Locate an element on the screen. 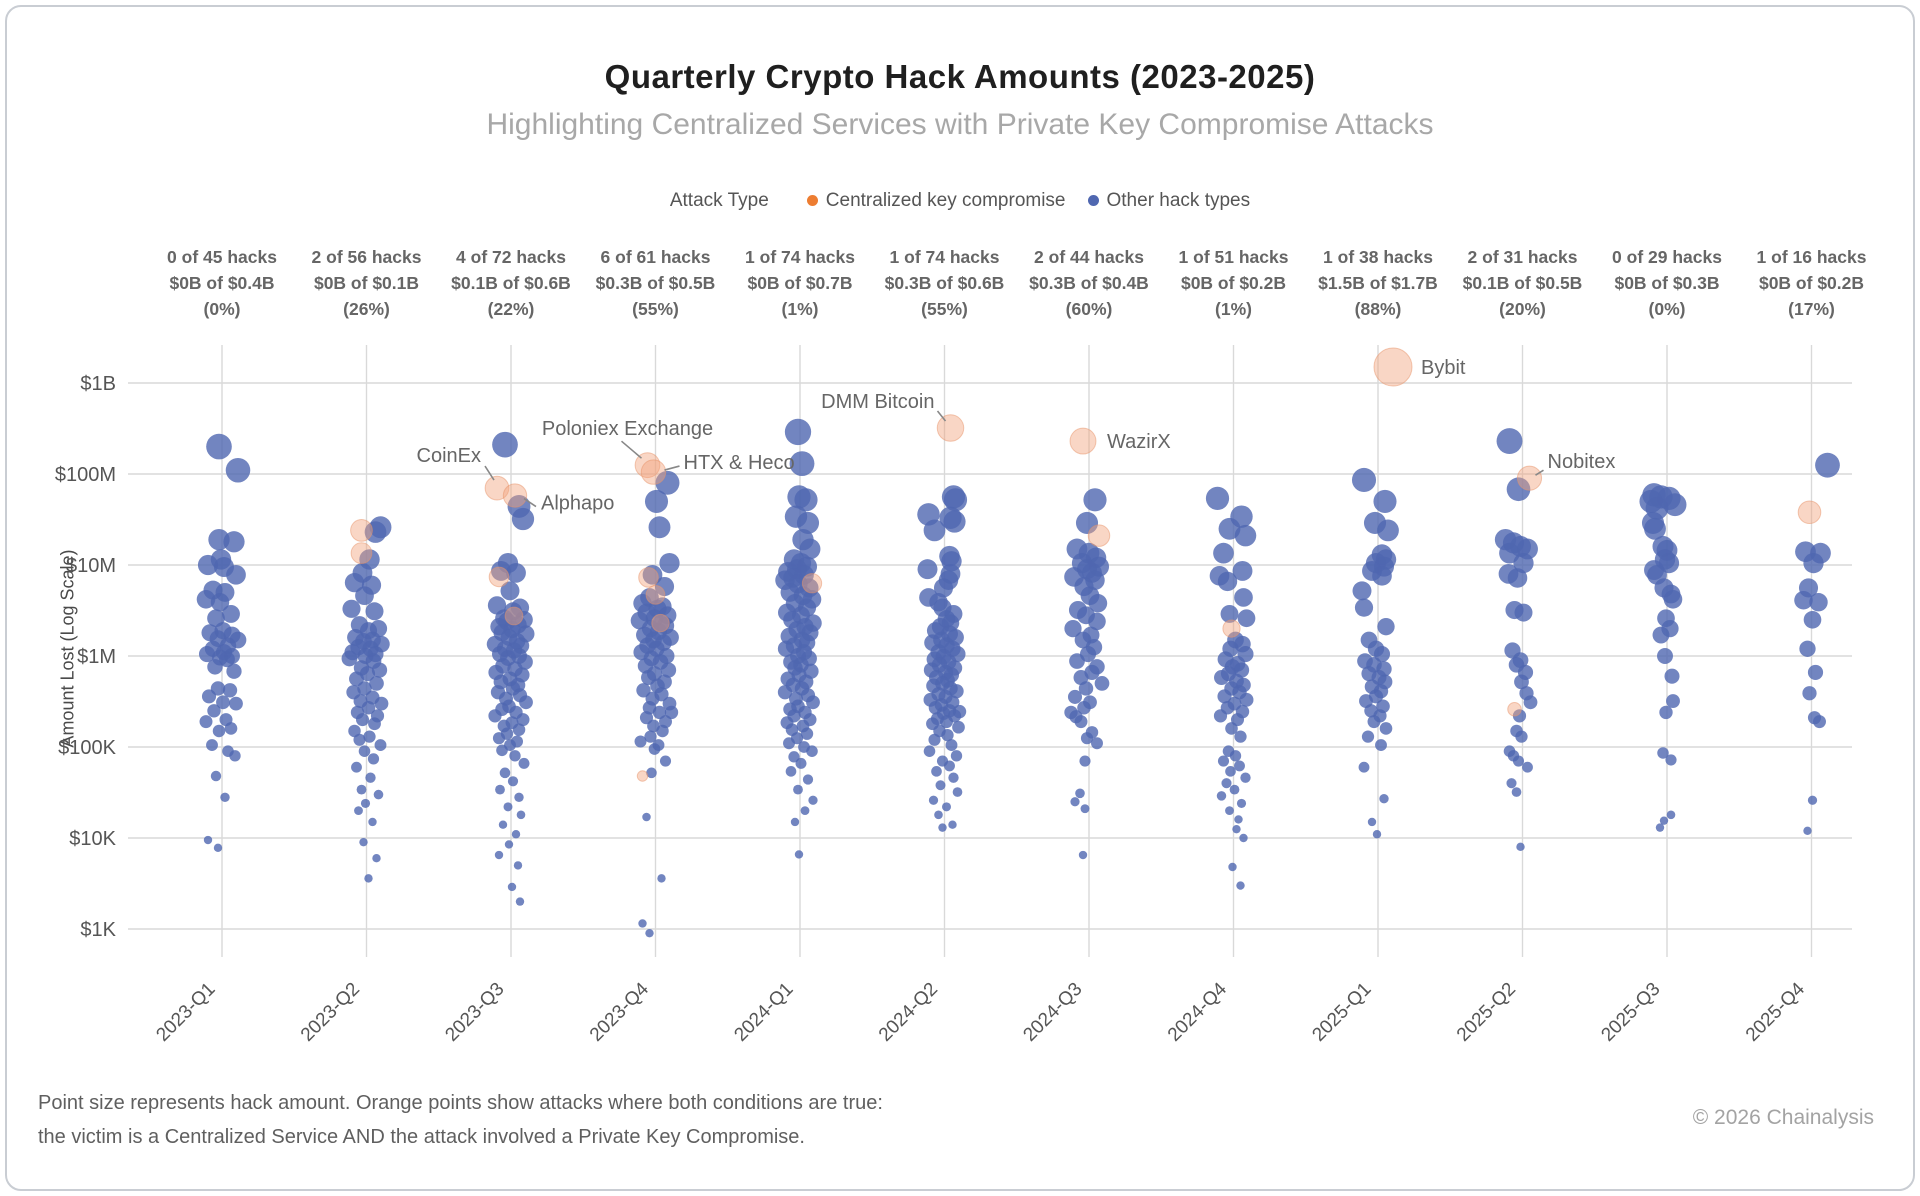  column-header-line: (1%) is located at coordinates (1233, 309).